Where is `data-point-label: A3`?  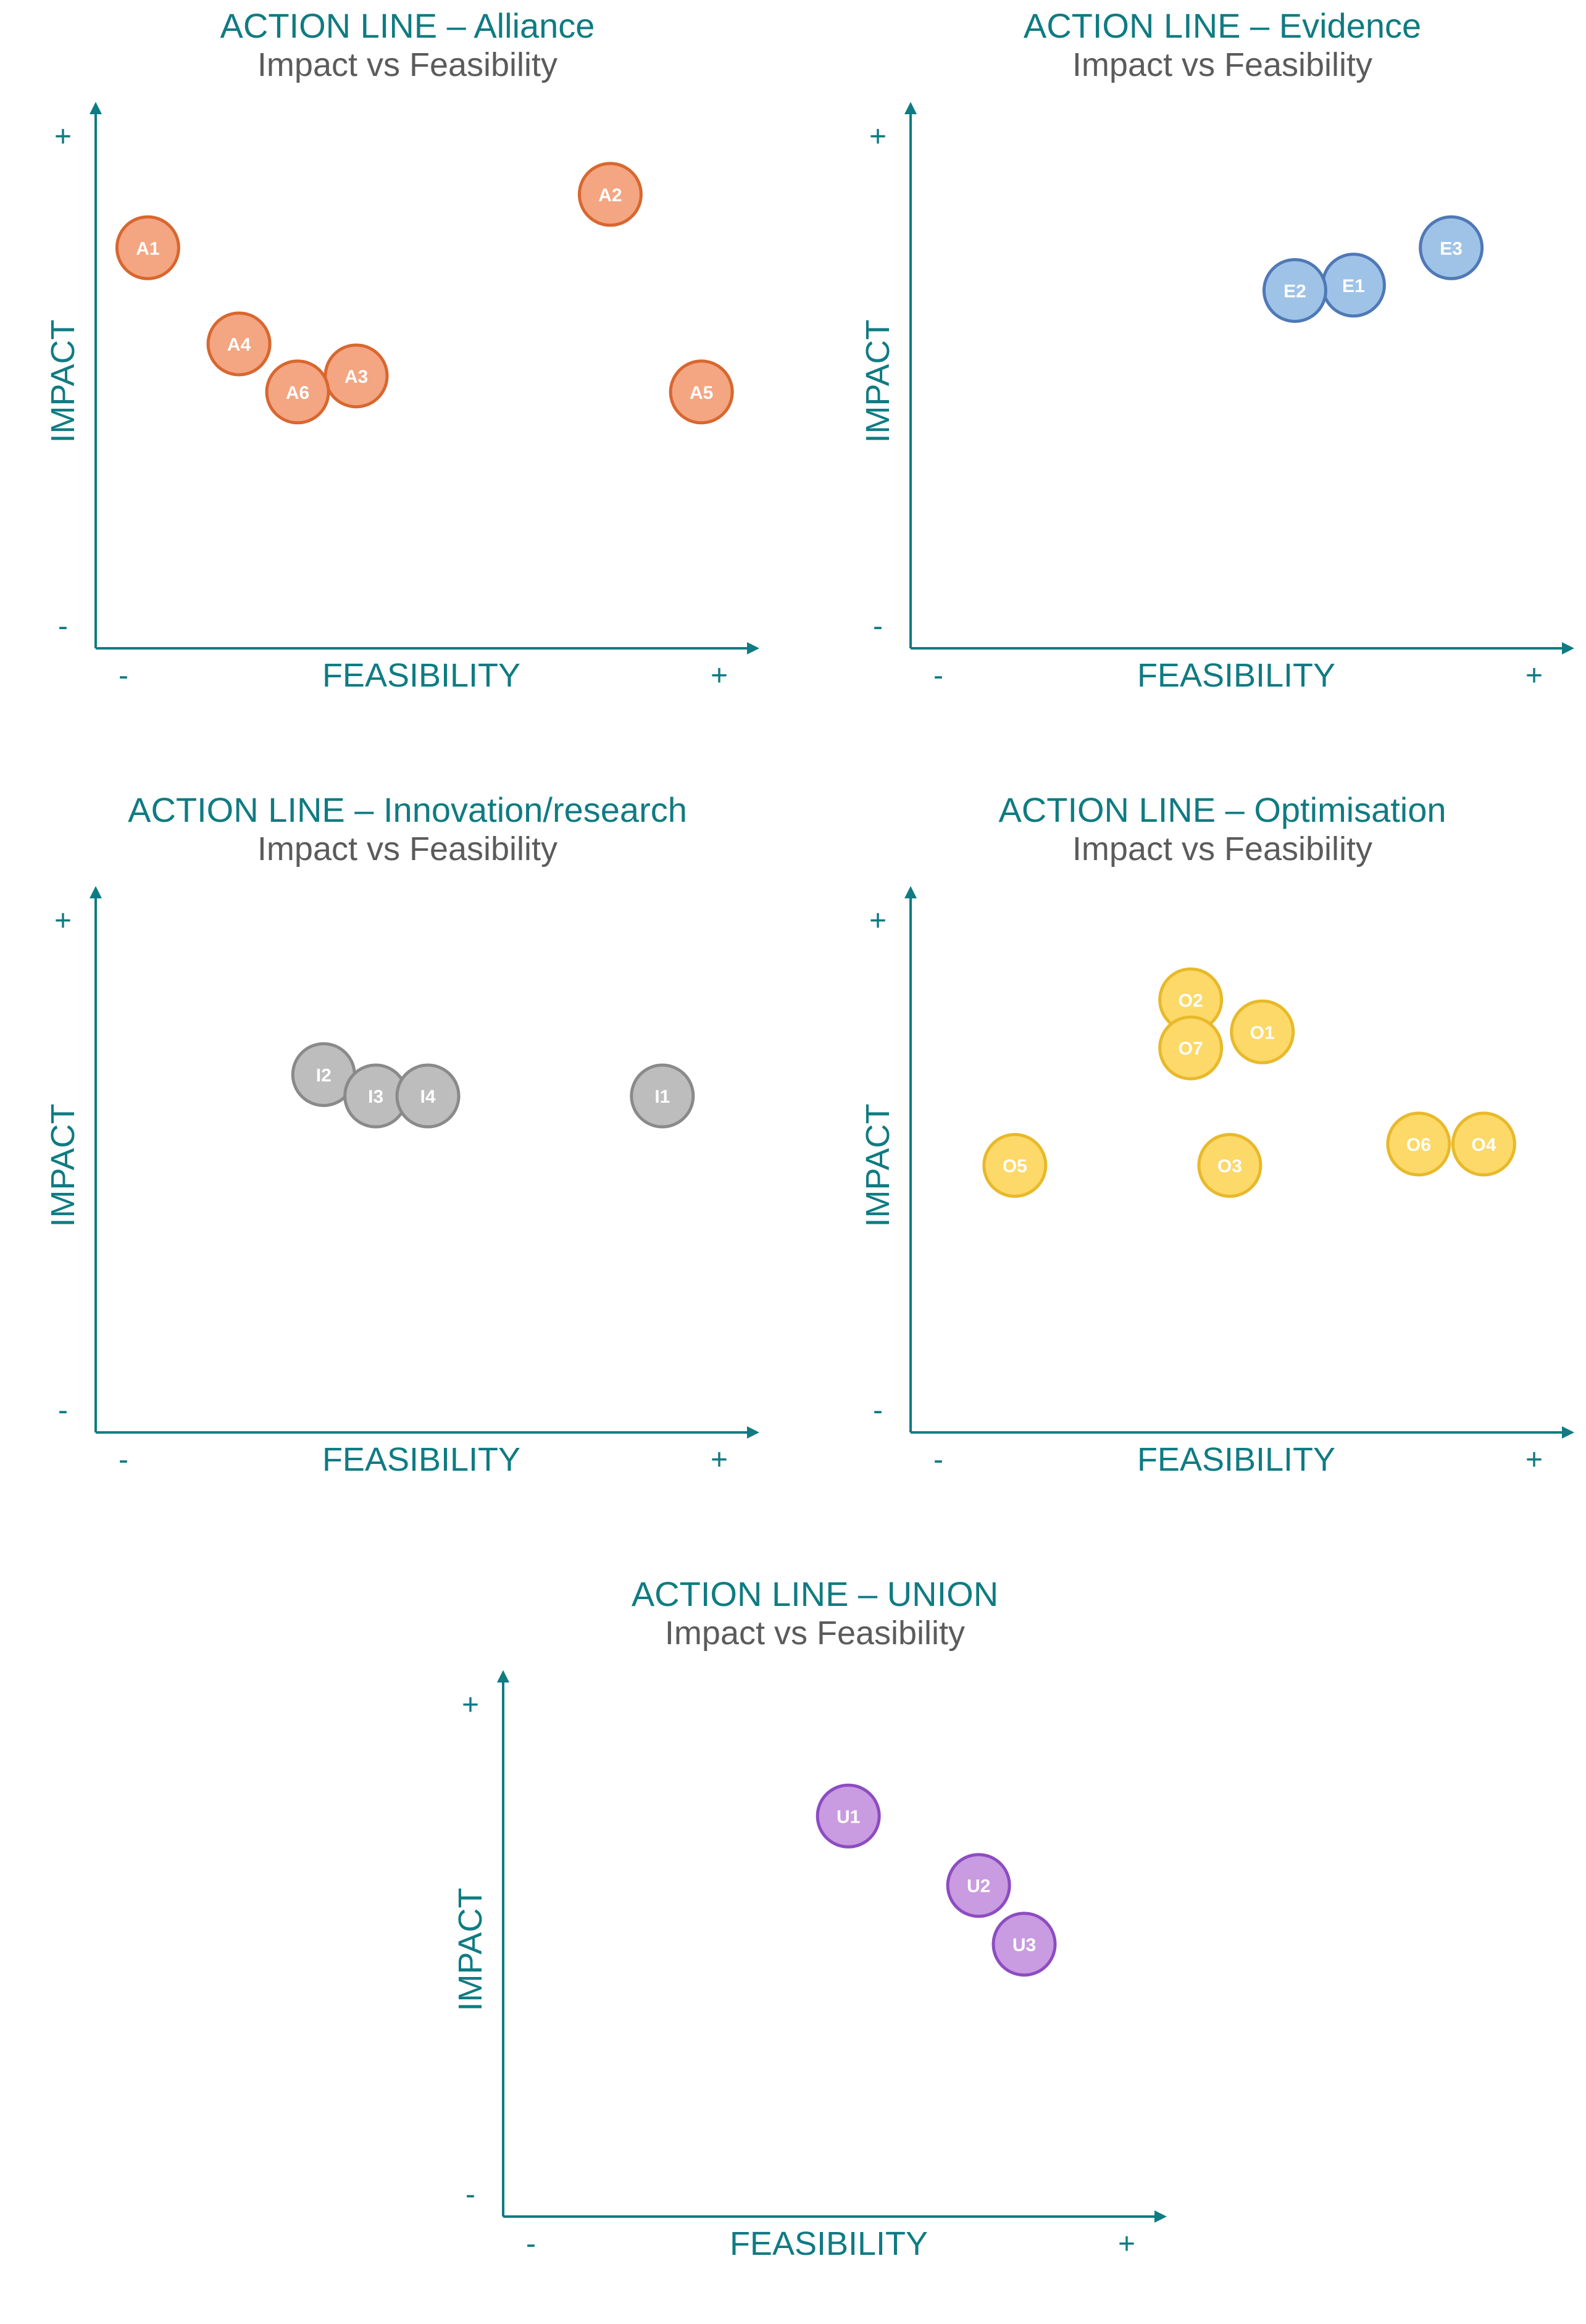
data-point-label: A3 is located at coordinates (356, 377).